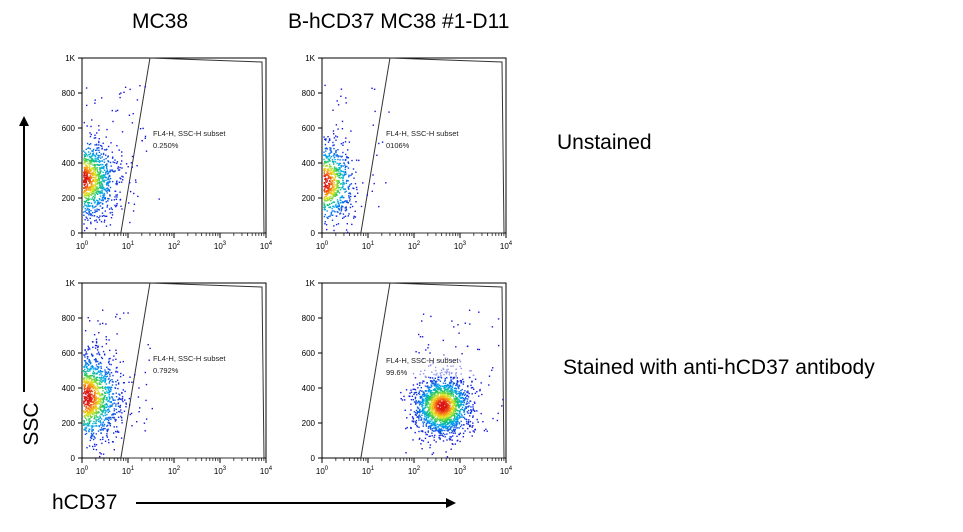 Image resolution: width=963 pixels, height=532 pixels. What do you see at coordinates (397, 372) in the screenshot?
I see `gate-percent-label: 99.6%` at bounding box center [397, 372].